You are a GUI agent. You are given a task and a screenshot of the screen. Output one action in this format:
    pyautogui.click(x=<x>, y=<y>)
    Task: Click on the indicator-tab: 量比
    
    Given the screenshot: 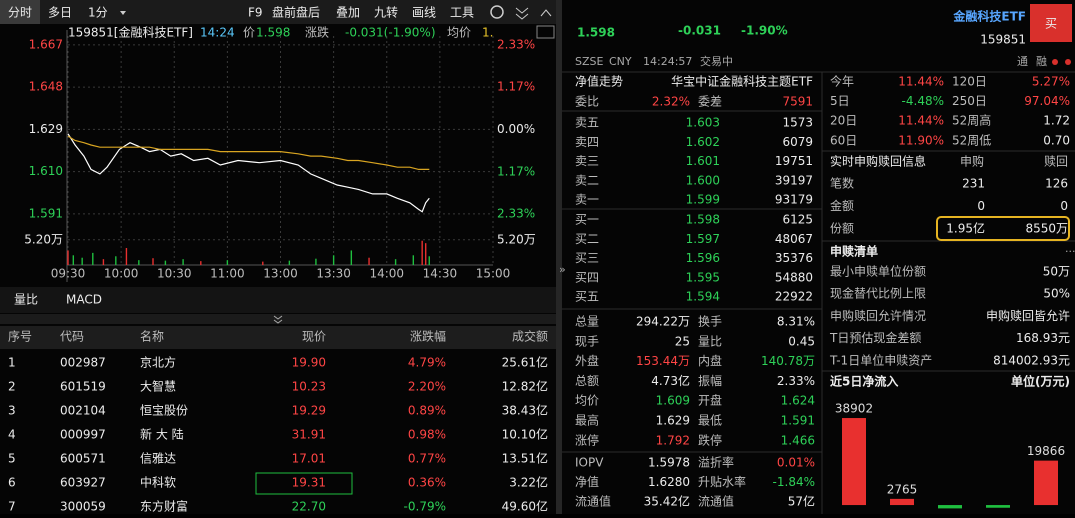 What is the action you would take?
    pyautogui.click(x=26, y=300)
    